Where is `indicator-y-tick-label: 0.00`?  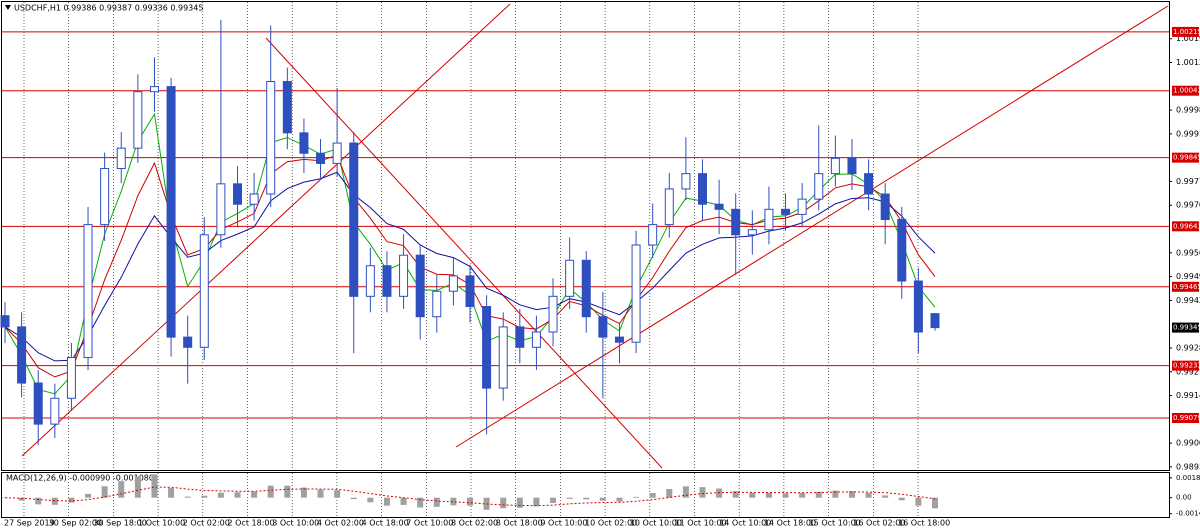 indicator-y-tick-label: 0.00 is located at coordinates (1184, 498).